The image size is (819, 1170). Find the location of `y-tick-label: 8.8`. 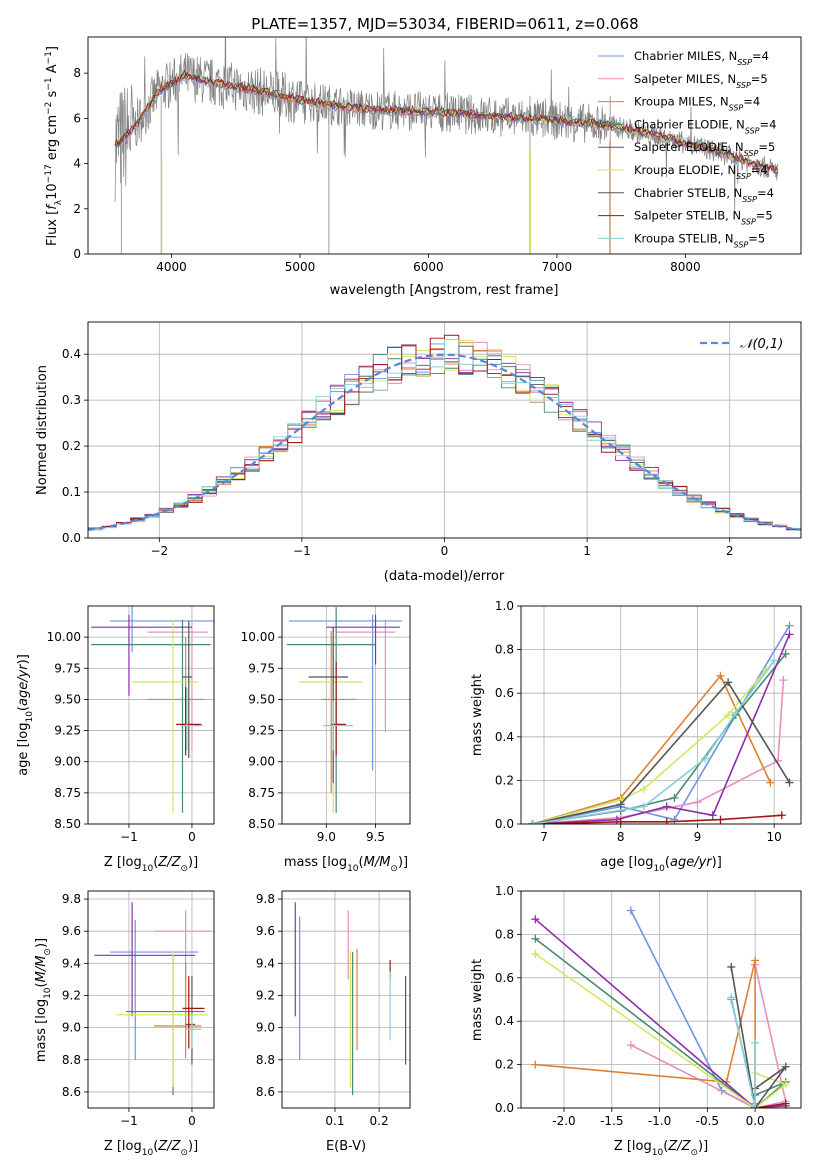

y-tick-label: 8.8 is located at coordinates (71, 1060).